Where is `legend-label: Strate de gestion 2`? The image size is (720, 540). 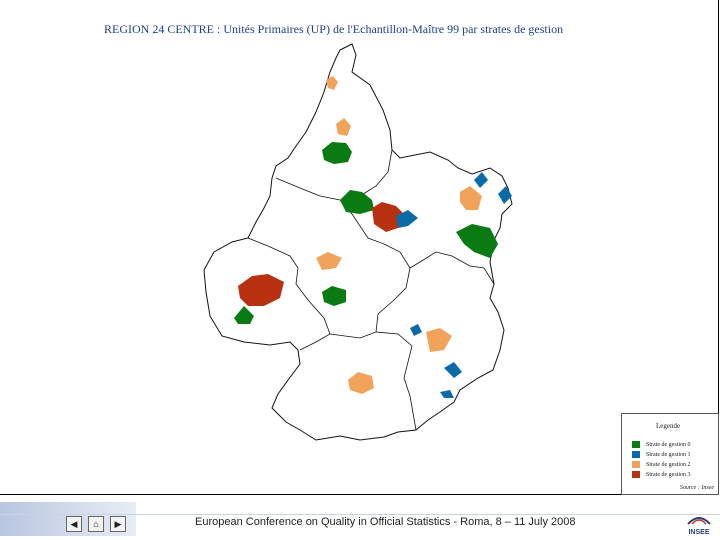 legend-label: Strate de gestion 2 is located at coordinates (668, 464).